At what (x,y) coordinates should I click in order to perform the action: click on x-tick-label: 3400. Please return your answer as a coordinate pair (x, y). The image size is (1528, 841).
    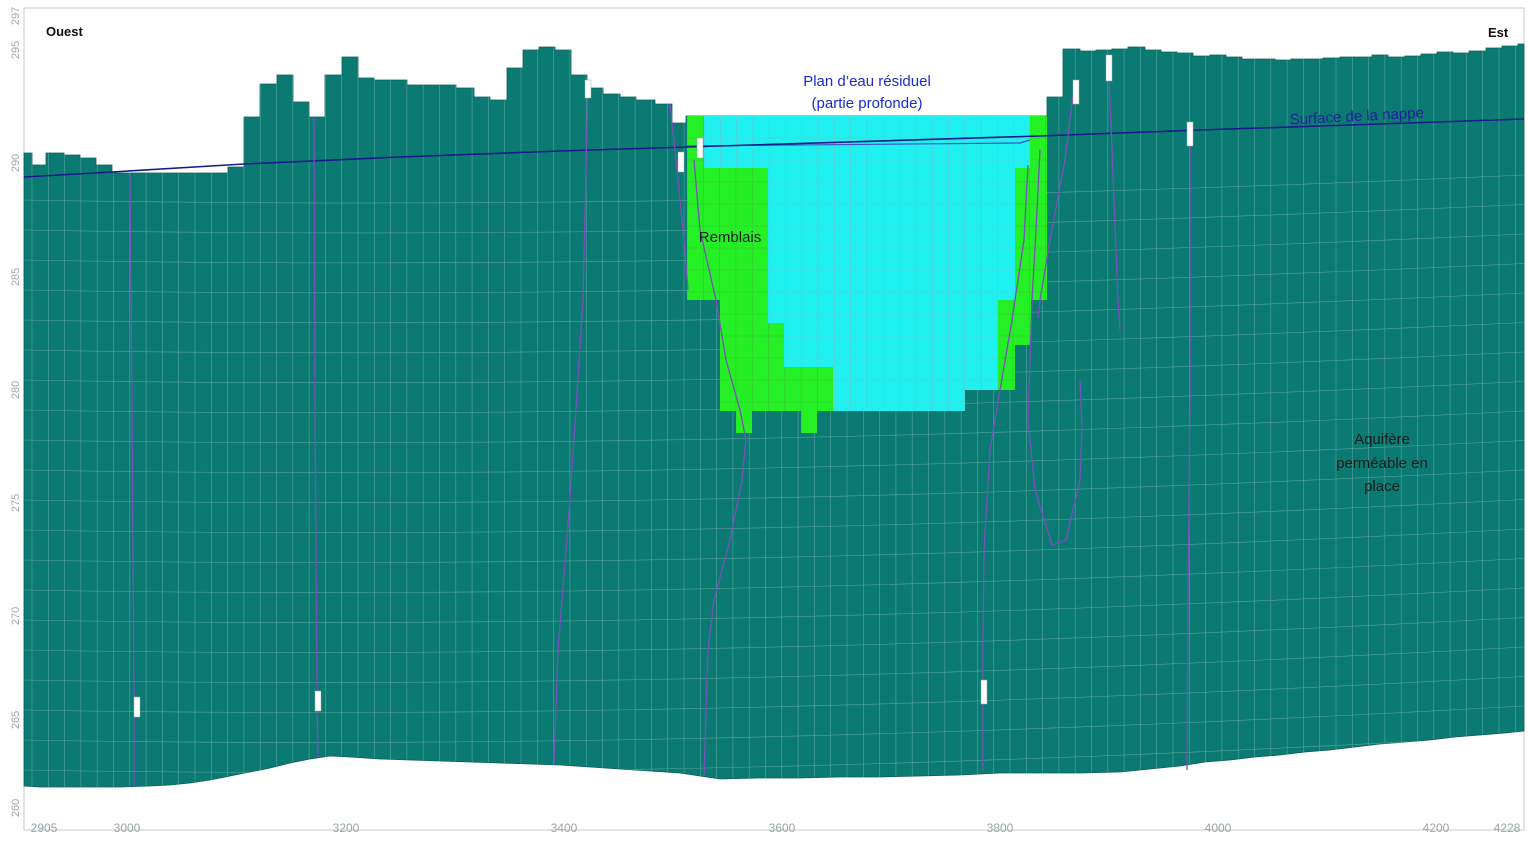
    Looking at the image, I should click on (564, 828).